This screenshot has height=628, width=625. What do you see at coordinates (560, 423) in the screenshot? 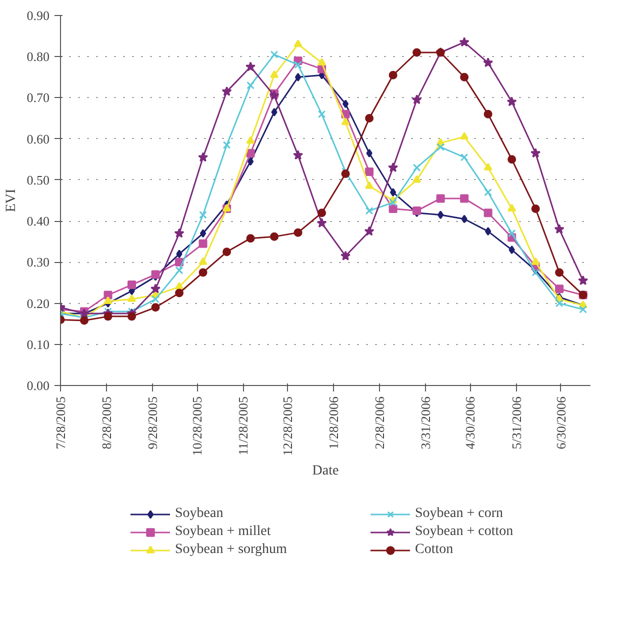
I see `x-tick-label: 6/30/2006` at bounding box center [560, 423].